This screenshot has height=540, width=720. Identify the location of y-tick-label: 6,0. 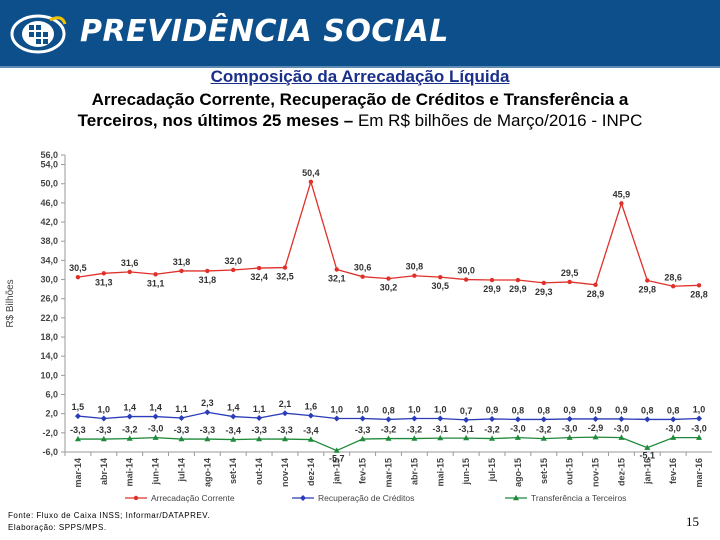
(51, 395).